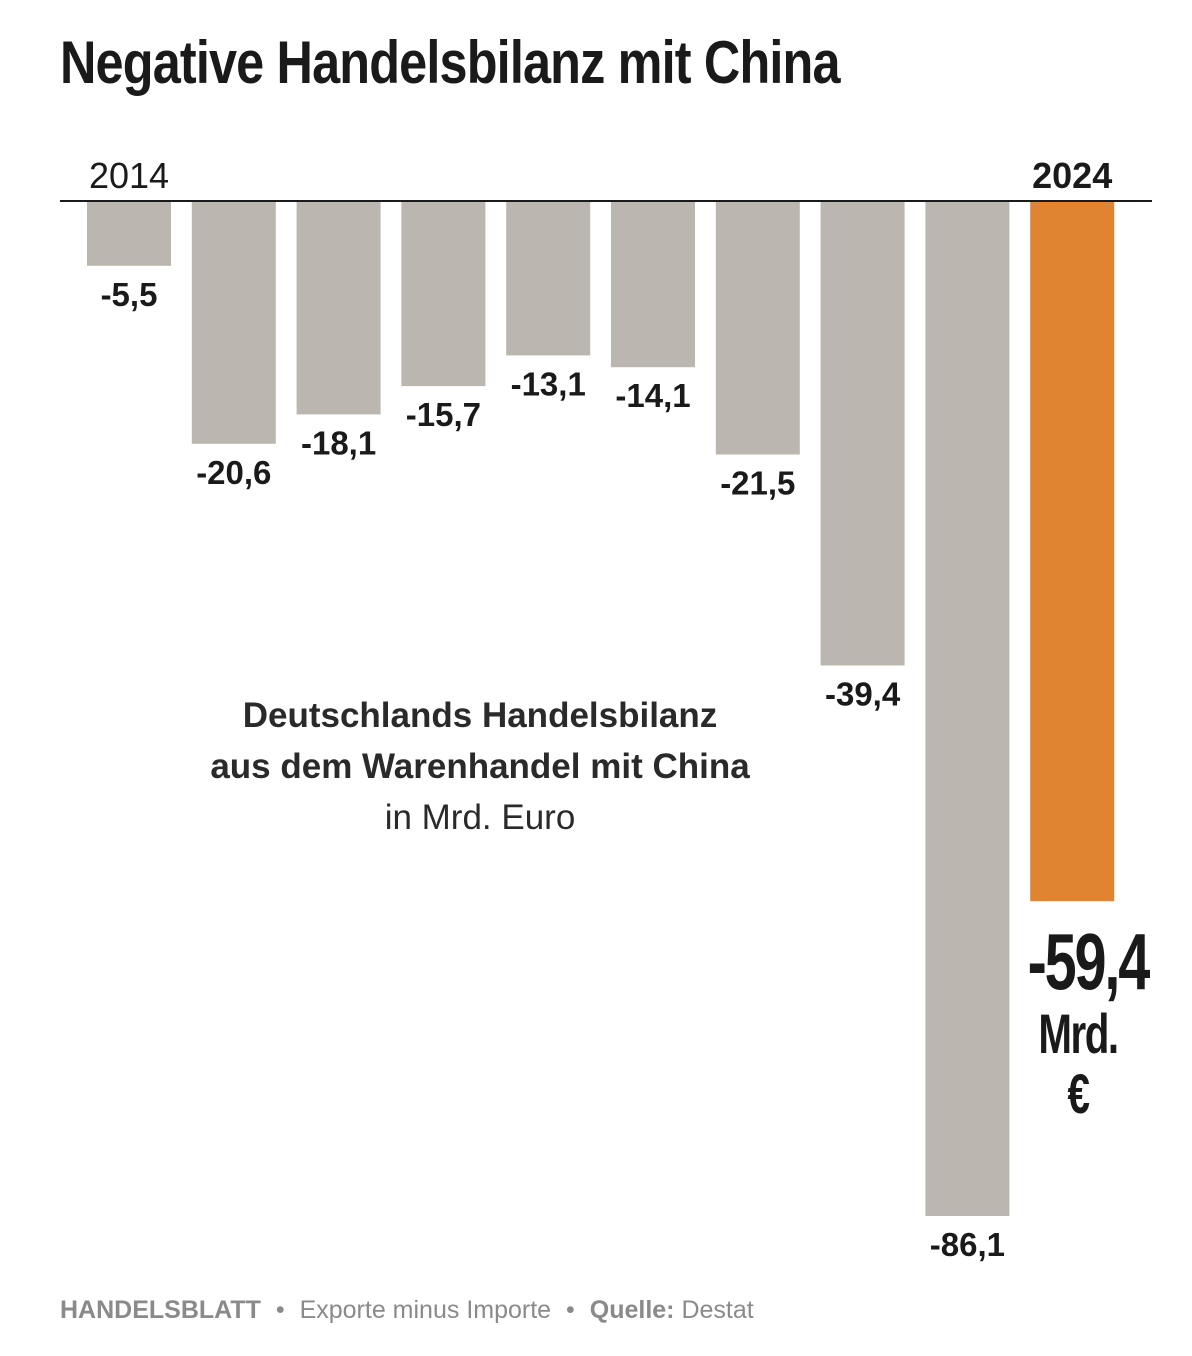 The height and width of the screenshot is (1356, 1192). Describe the element at coordinates (1072, 551) in the screenshot. I see `bar-highlight` at that location.